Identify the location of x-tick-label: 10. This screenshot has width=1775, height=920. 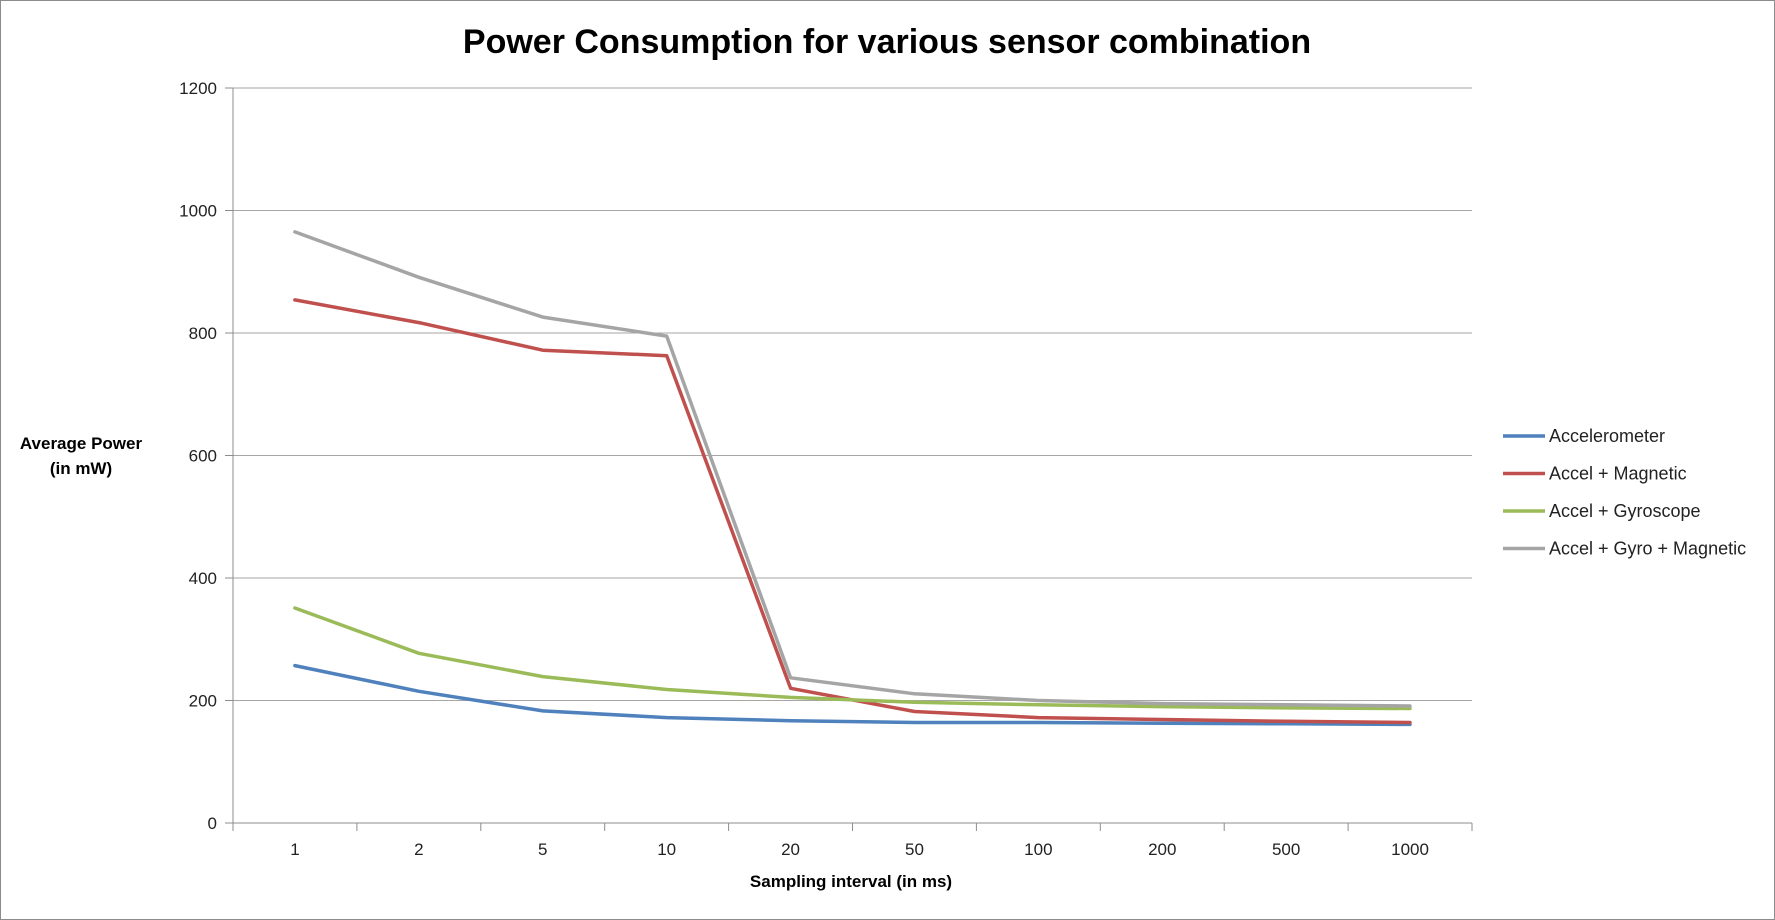
(666, 849).